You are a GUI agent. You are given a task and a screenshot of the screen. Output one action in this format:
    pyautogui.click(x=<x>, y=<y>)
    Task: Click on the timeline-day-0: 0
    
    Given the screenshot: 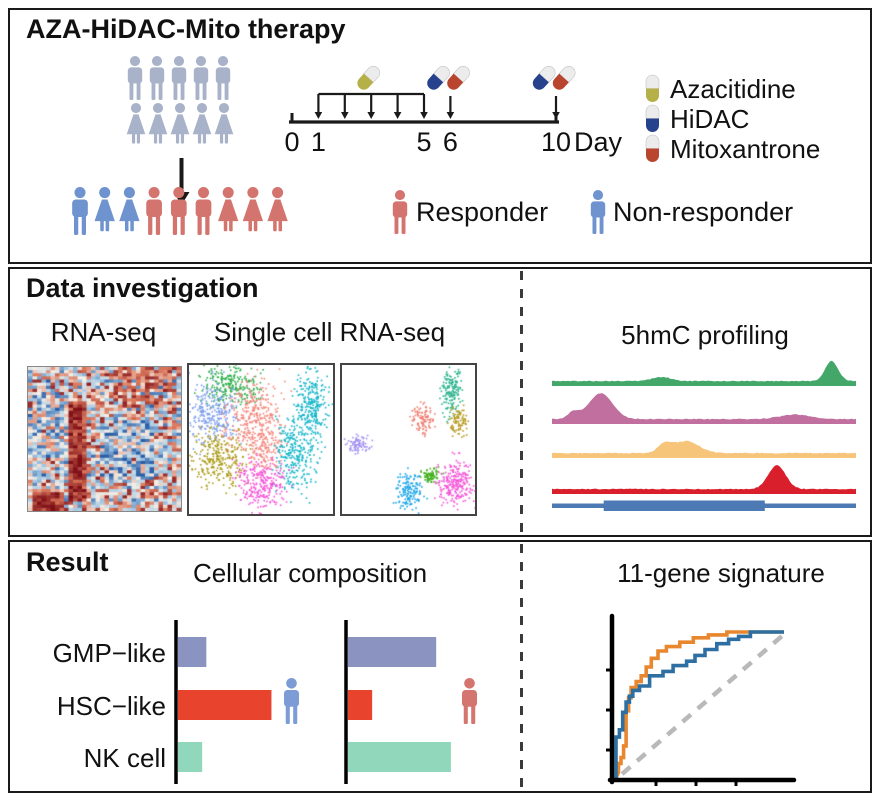 What is the action you would take?
    pyautogui.click(x=291, y=142)
    